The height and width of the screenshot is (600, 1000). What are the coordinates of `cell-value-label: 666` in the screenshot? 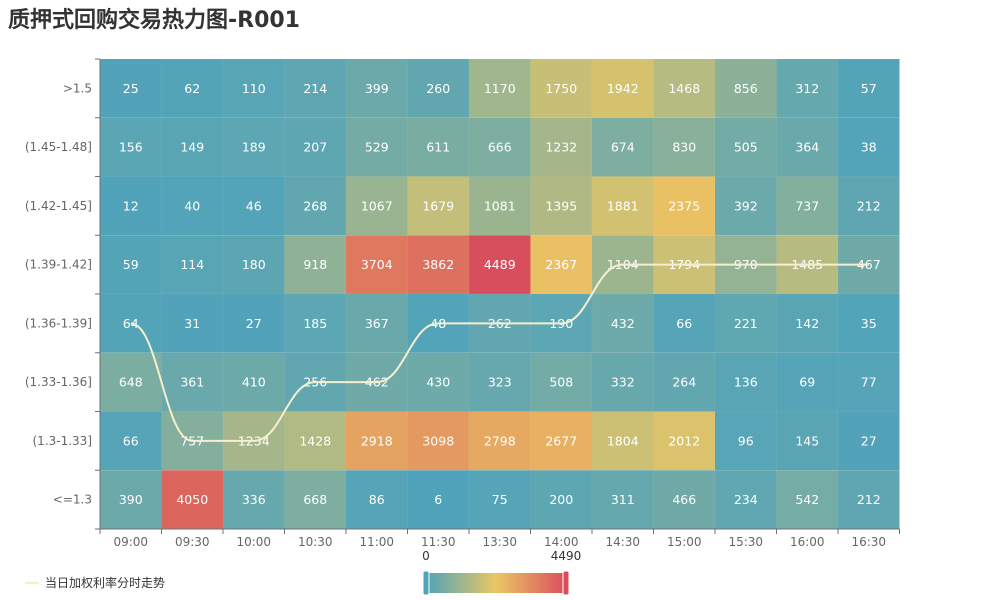 It's located at (500, 147).